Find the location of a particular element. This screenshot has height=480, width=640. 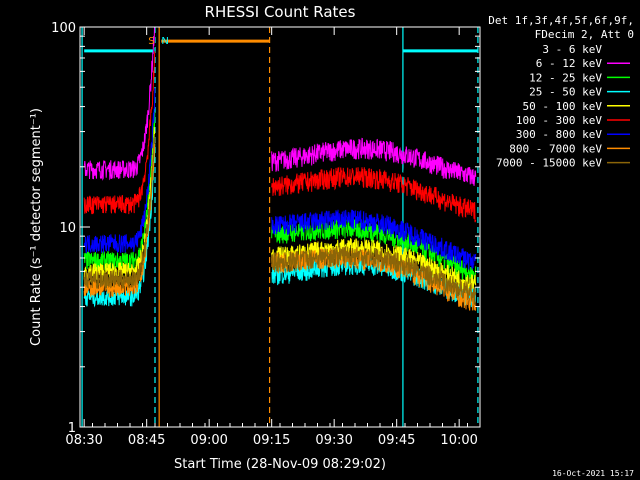

marker-label-S: S is located at coordinates (151, 41).